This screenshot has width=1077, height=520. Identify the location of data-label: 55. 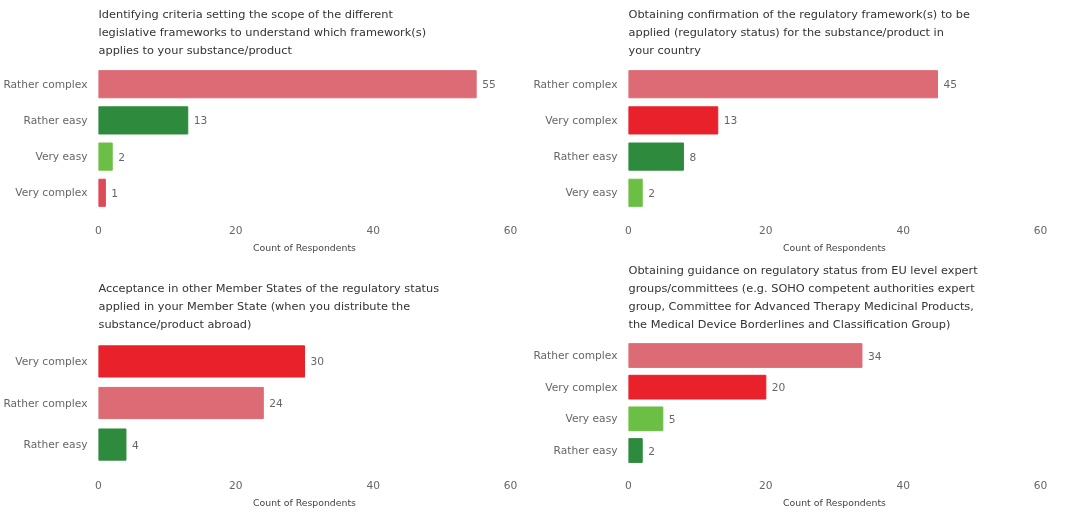
(489, 85).